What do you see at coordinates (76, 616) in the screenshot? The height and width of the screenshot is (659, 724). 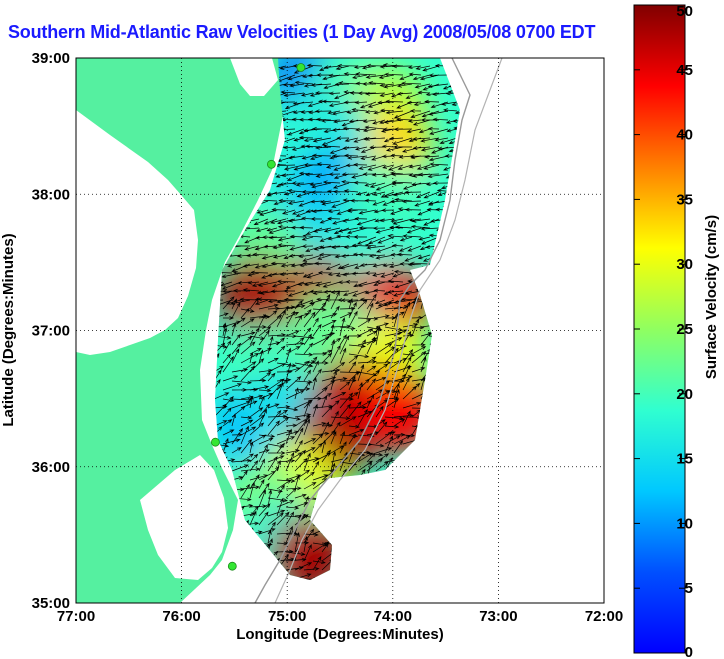 I see `x-tick-label: 77:00` at bounding box center [76, 616].